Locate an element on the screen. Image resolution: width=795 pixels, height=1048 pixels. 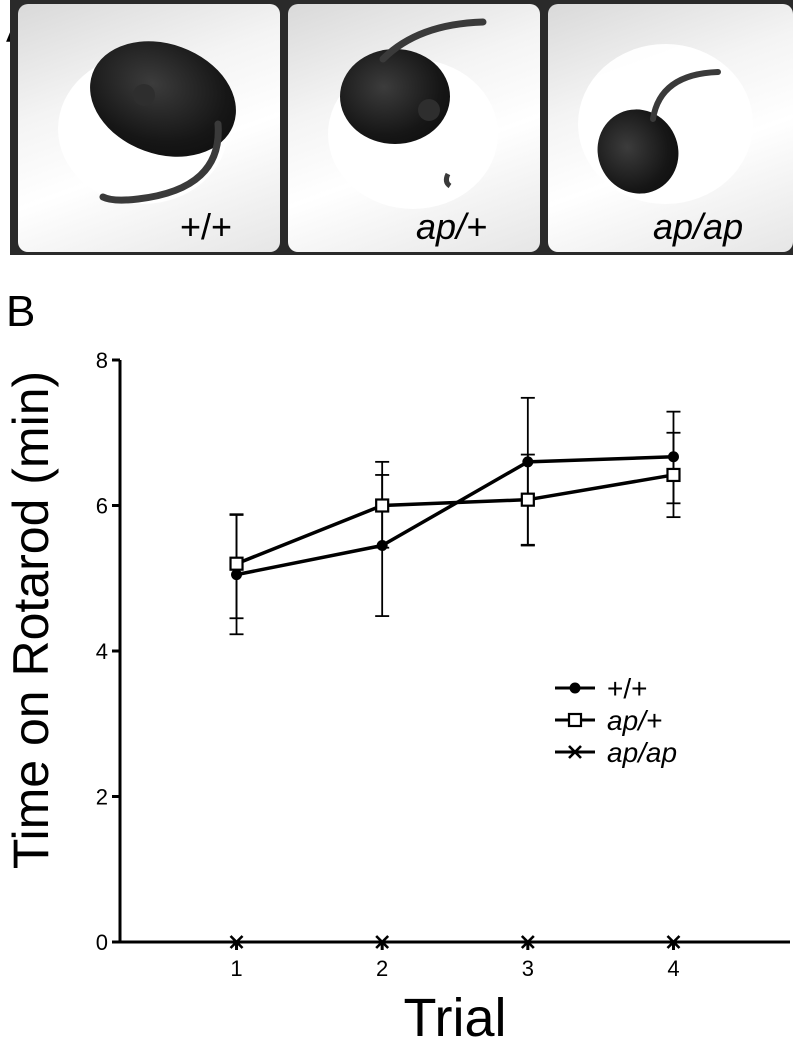
mouse-heterozygous is located at coordinates (395, 96).